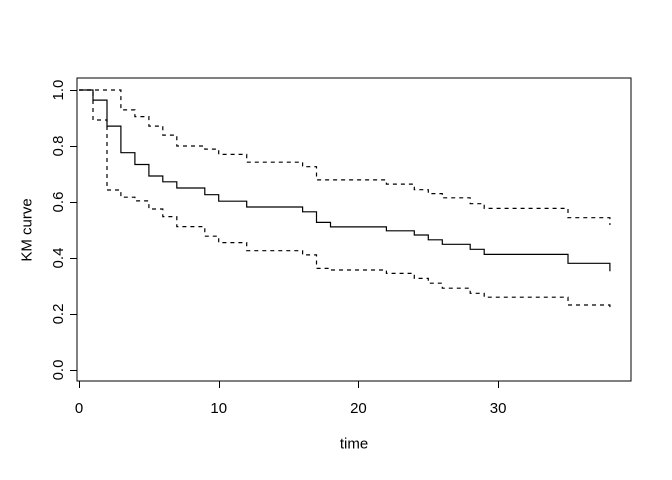  What do you see at coordinates (79, 408) in the screenshot?
I see `x-tick-label: 0` at bounding box center [79, 408].